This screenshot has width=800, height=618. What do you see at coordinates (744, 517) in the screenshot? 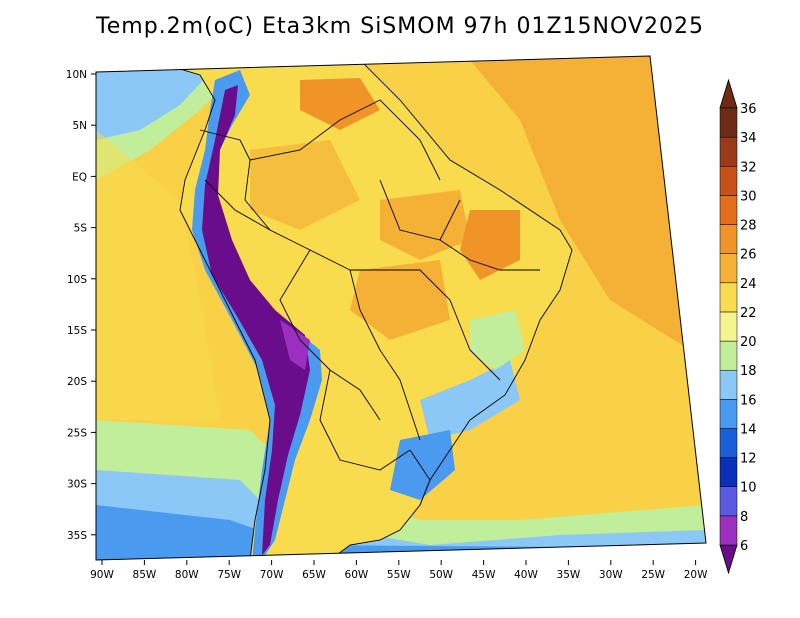
I see `colorbar-level-label: 8` at bounding box center [744, 517].